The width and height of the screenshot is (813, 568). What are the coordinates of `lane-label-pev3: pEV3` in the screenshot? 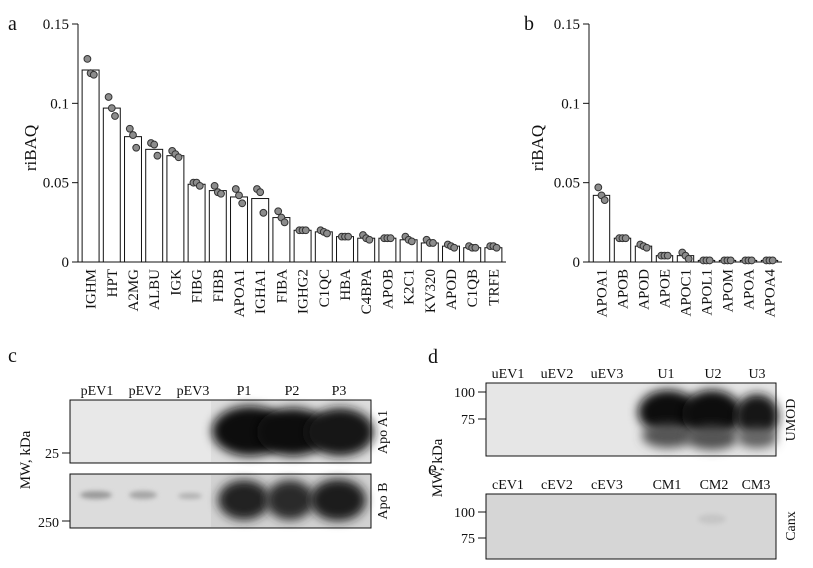 It's located at (193, 391).